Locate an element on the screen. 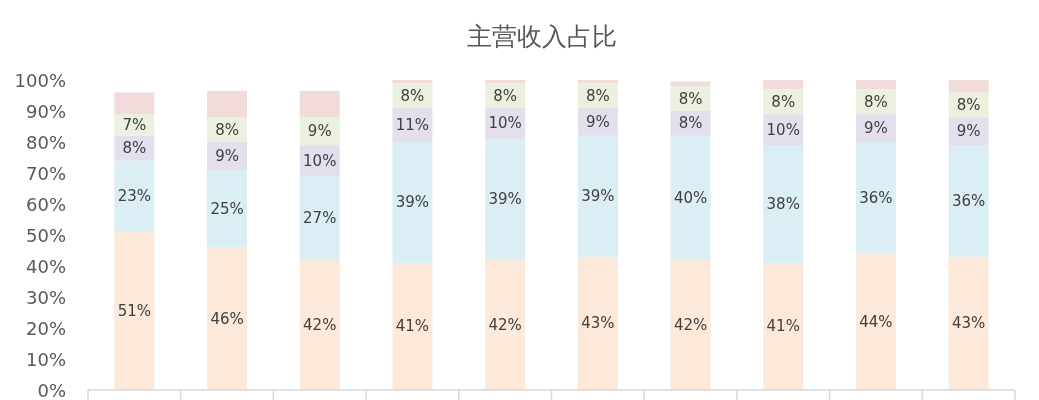 This screenshot has width=1039, height=400. data-label: 7% is located at coordinates (134, 124).